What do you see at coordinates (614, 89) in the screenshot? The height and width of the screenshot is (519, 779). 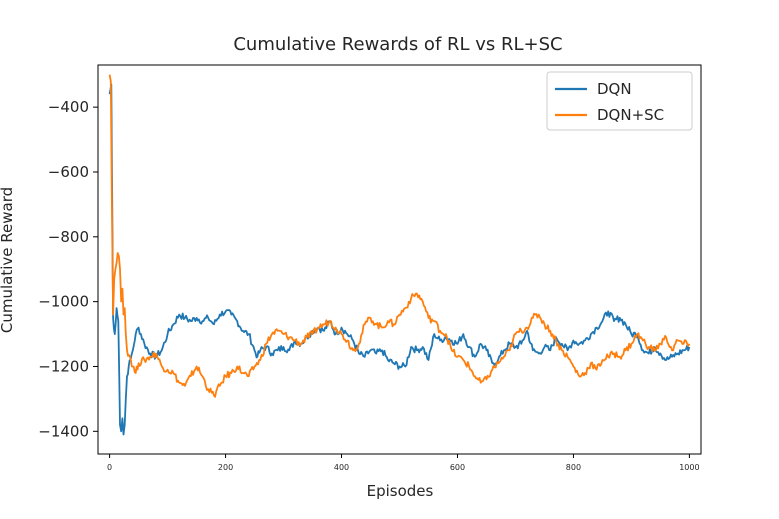 I see `legend-label: DQN` at bounding box center [614, 89].